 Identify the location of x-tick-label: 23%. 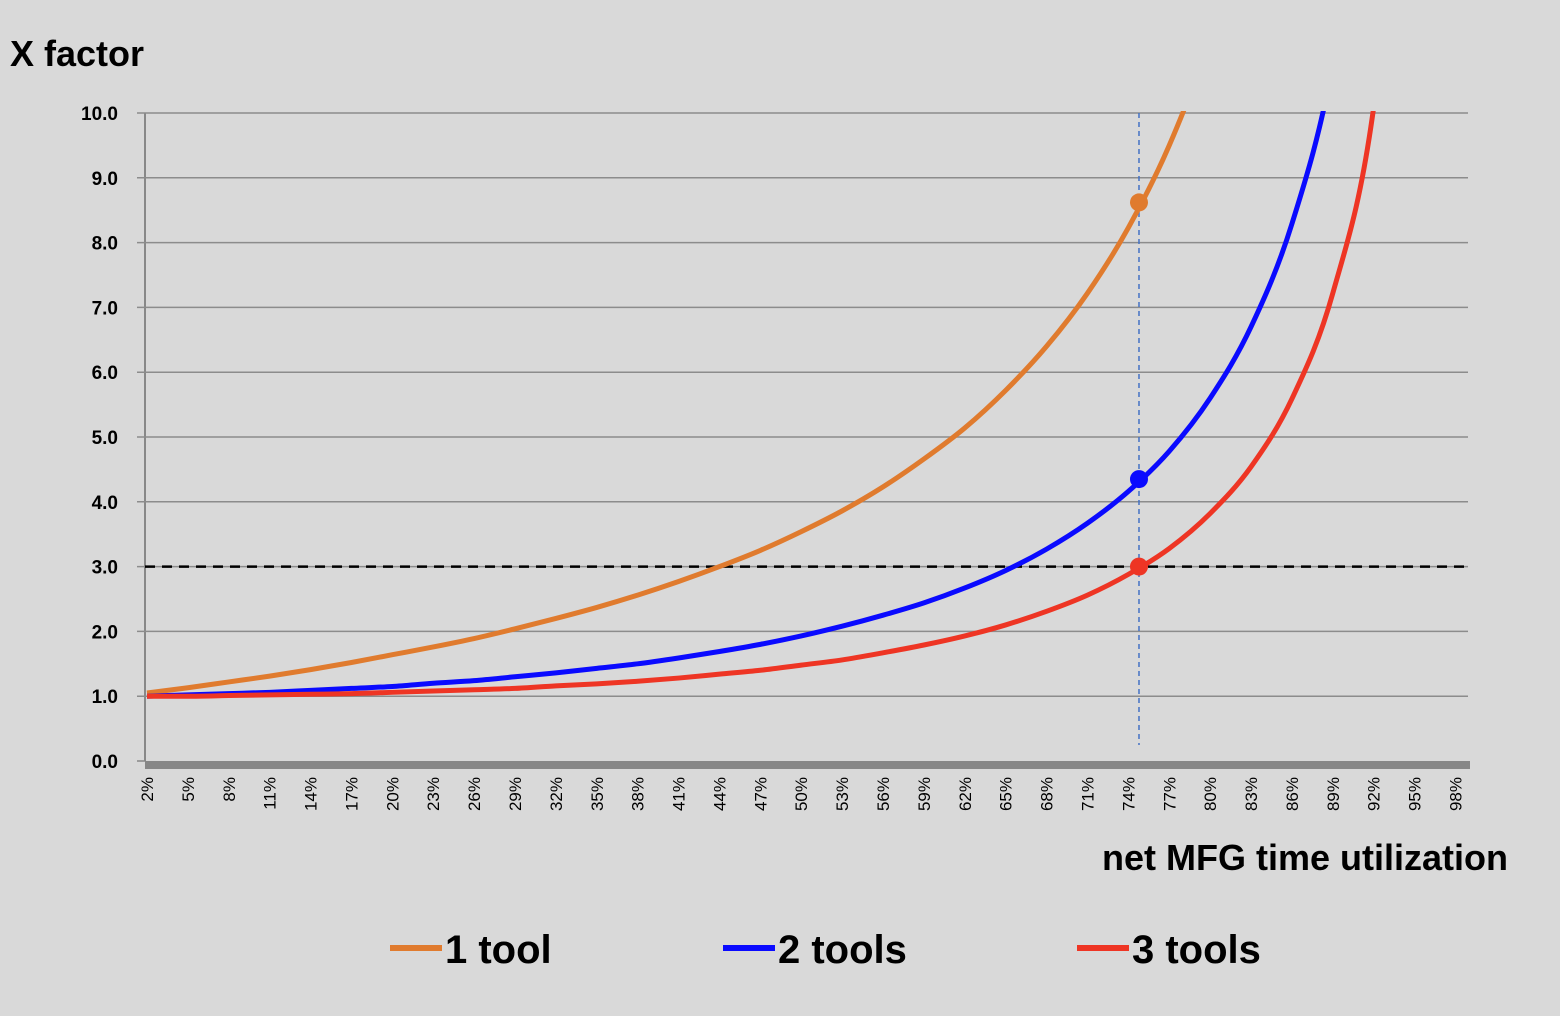
(433, 794).